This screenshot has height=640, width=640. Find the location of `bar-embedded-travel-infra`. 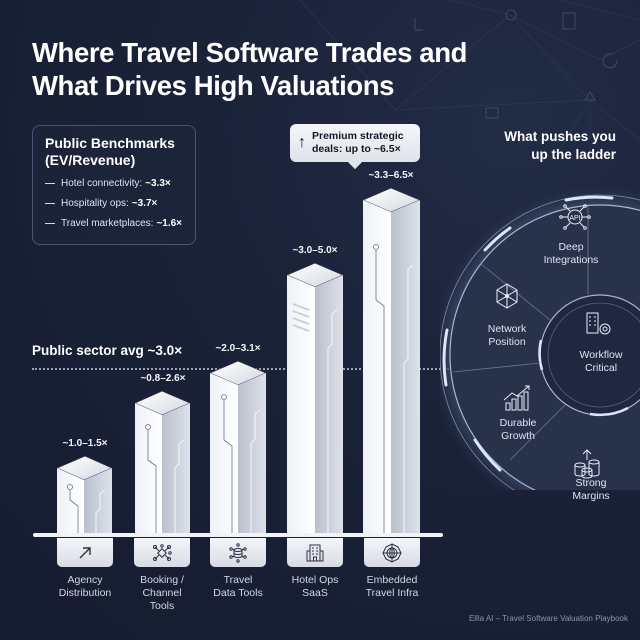

bar-embedded-travel-infra is located at coordinates (391, 361).